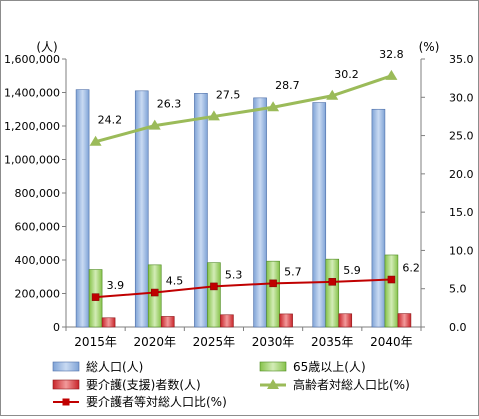 This screenshot has width=479, height=419. I want to click on right-tick-label: 0.0, so click(458, 327).